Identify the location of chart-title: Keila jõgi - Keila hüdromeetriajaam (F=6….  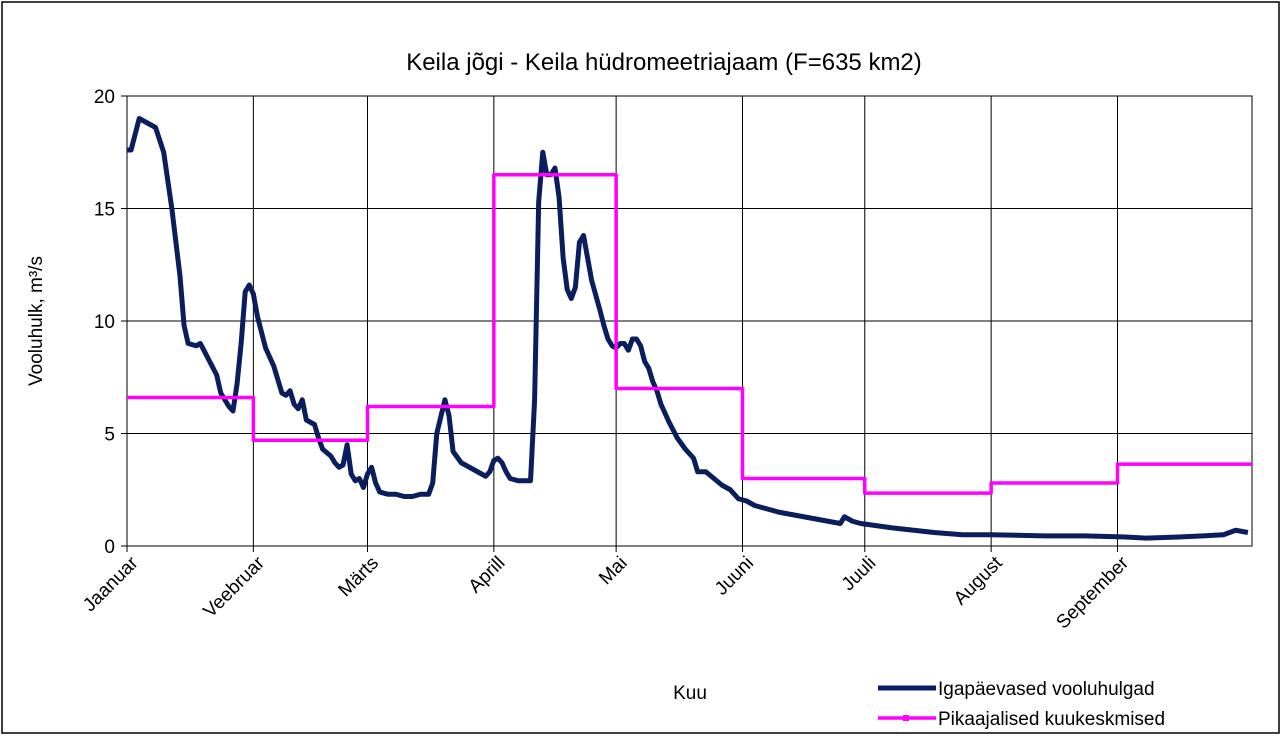
(664, 62).